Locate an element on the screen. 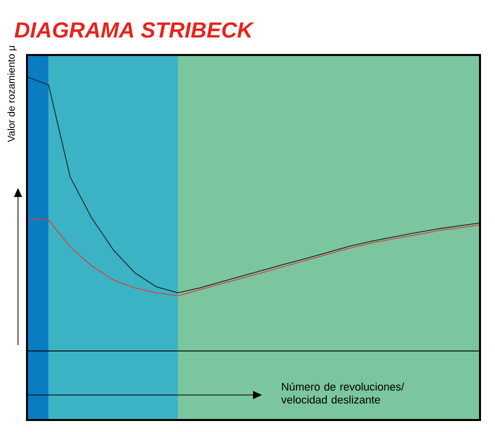 This screenshot has height=432, width=495. y-axis-title: Valor de rozamiento μ is located at coordinates (12, 94).